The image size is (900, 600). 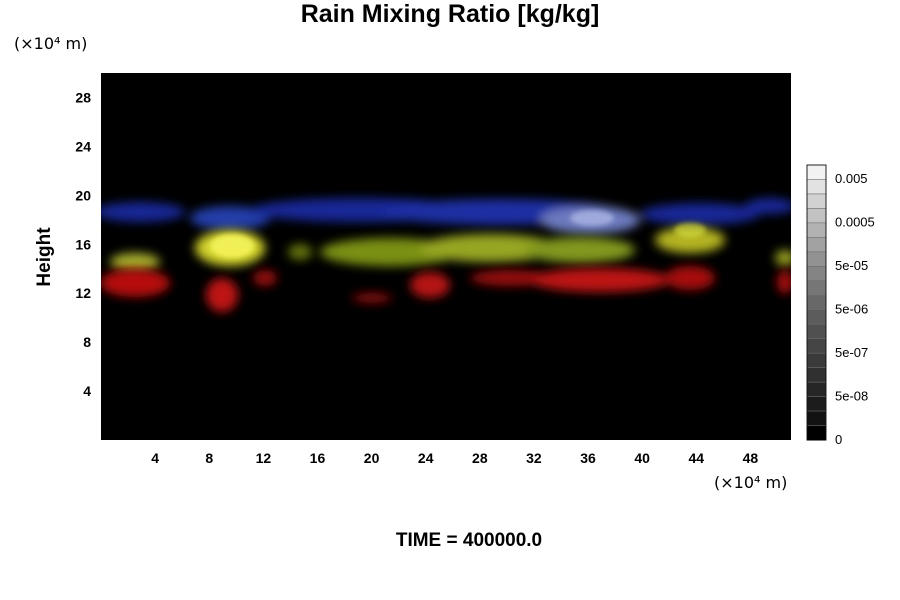 What do you see at coordinates (851, 309) in the screenshot?
I see `colorbar-tick-label: 5e-06` at bounding box center [851, 309].